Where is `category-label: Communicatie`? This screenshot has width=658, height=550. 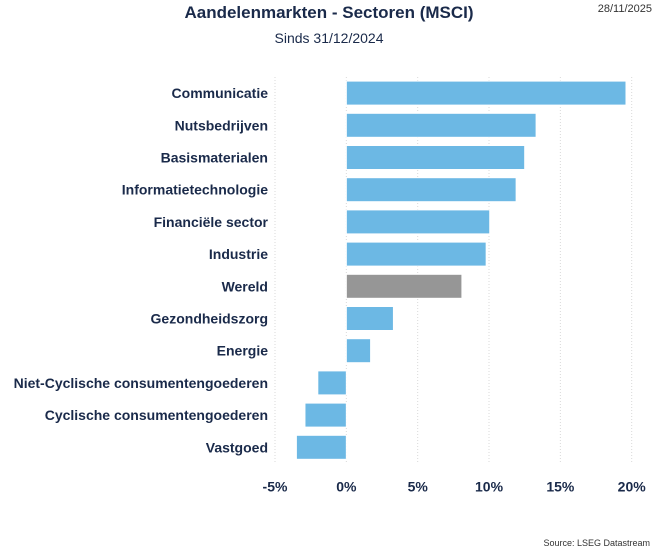
category-label: Communicatie is located at coordinates (220, 93).